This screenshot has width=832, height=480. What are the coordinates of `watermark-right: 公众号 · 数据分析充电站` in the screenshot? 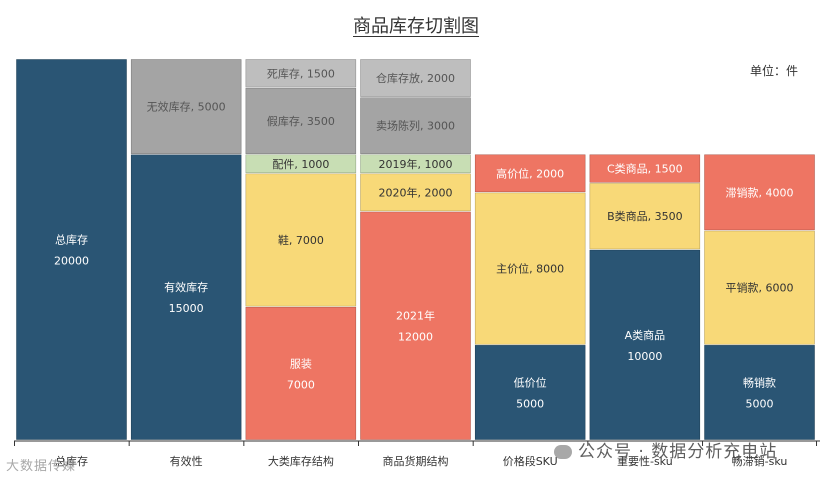 It's located at (665, 449).